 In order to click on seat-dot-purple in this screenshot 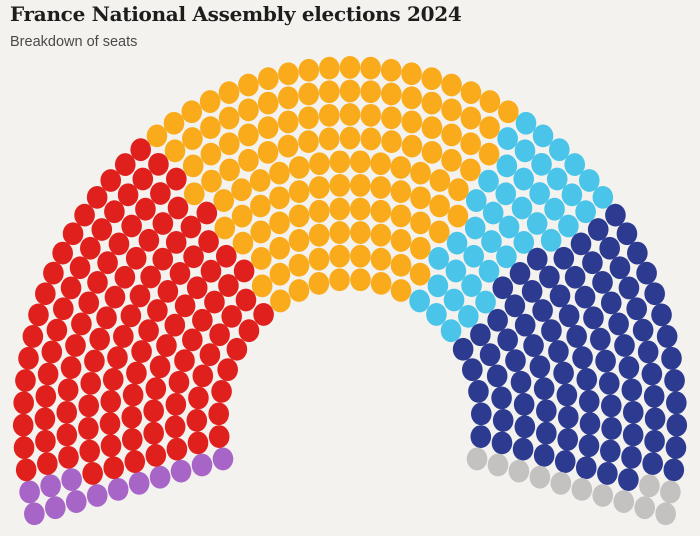, I will do `click(50, 486)`.